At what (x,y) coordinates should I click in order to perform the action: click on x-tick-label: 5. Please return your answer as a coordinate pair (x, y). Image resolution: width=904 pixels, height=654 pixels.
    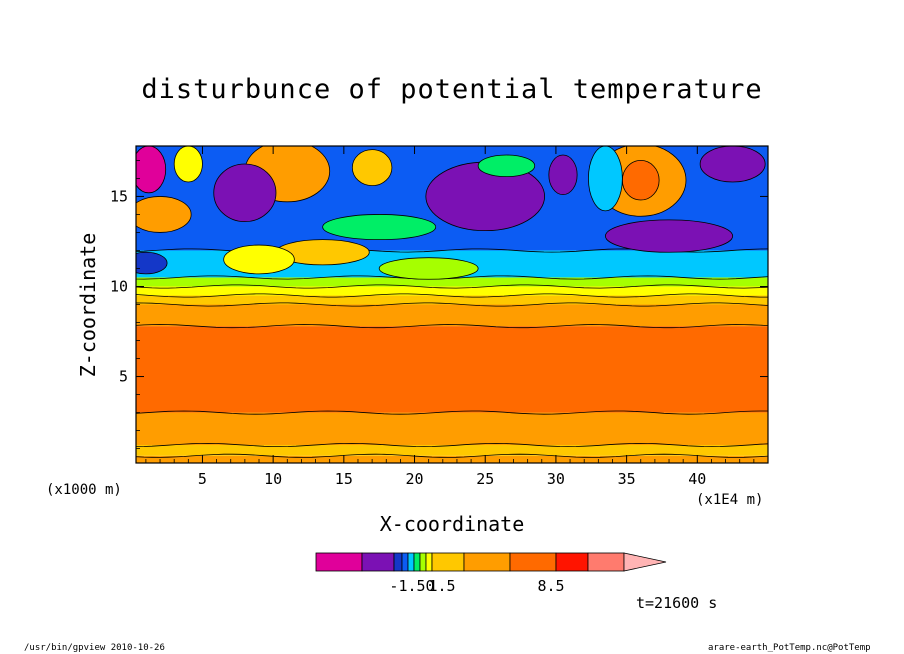
    Looking at the image, I should click on (202, 479).